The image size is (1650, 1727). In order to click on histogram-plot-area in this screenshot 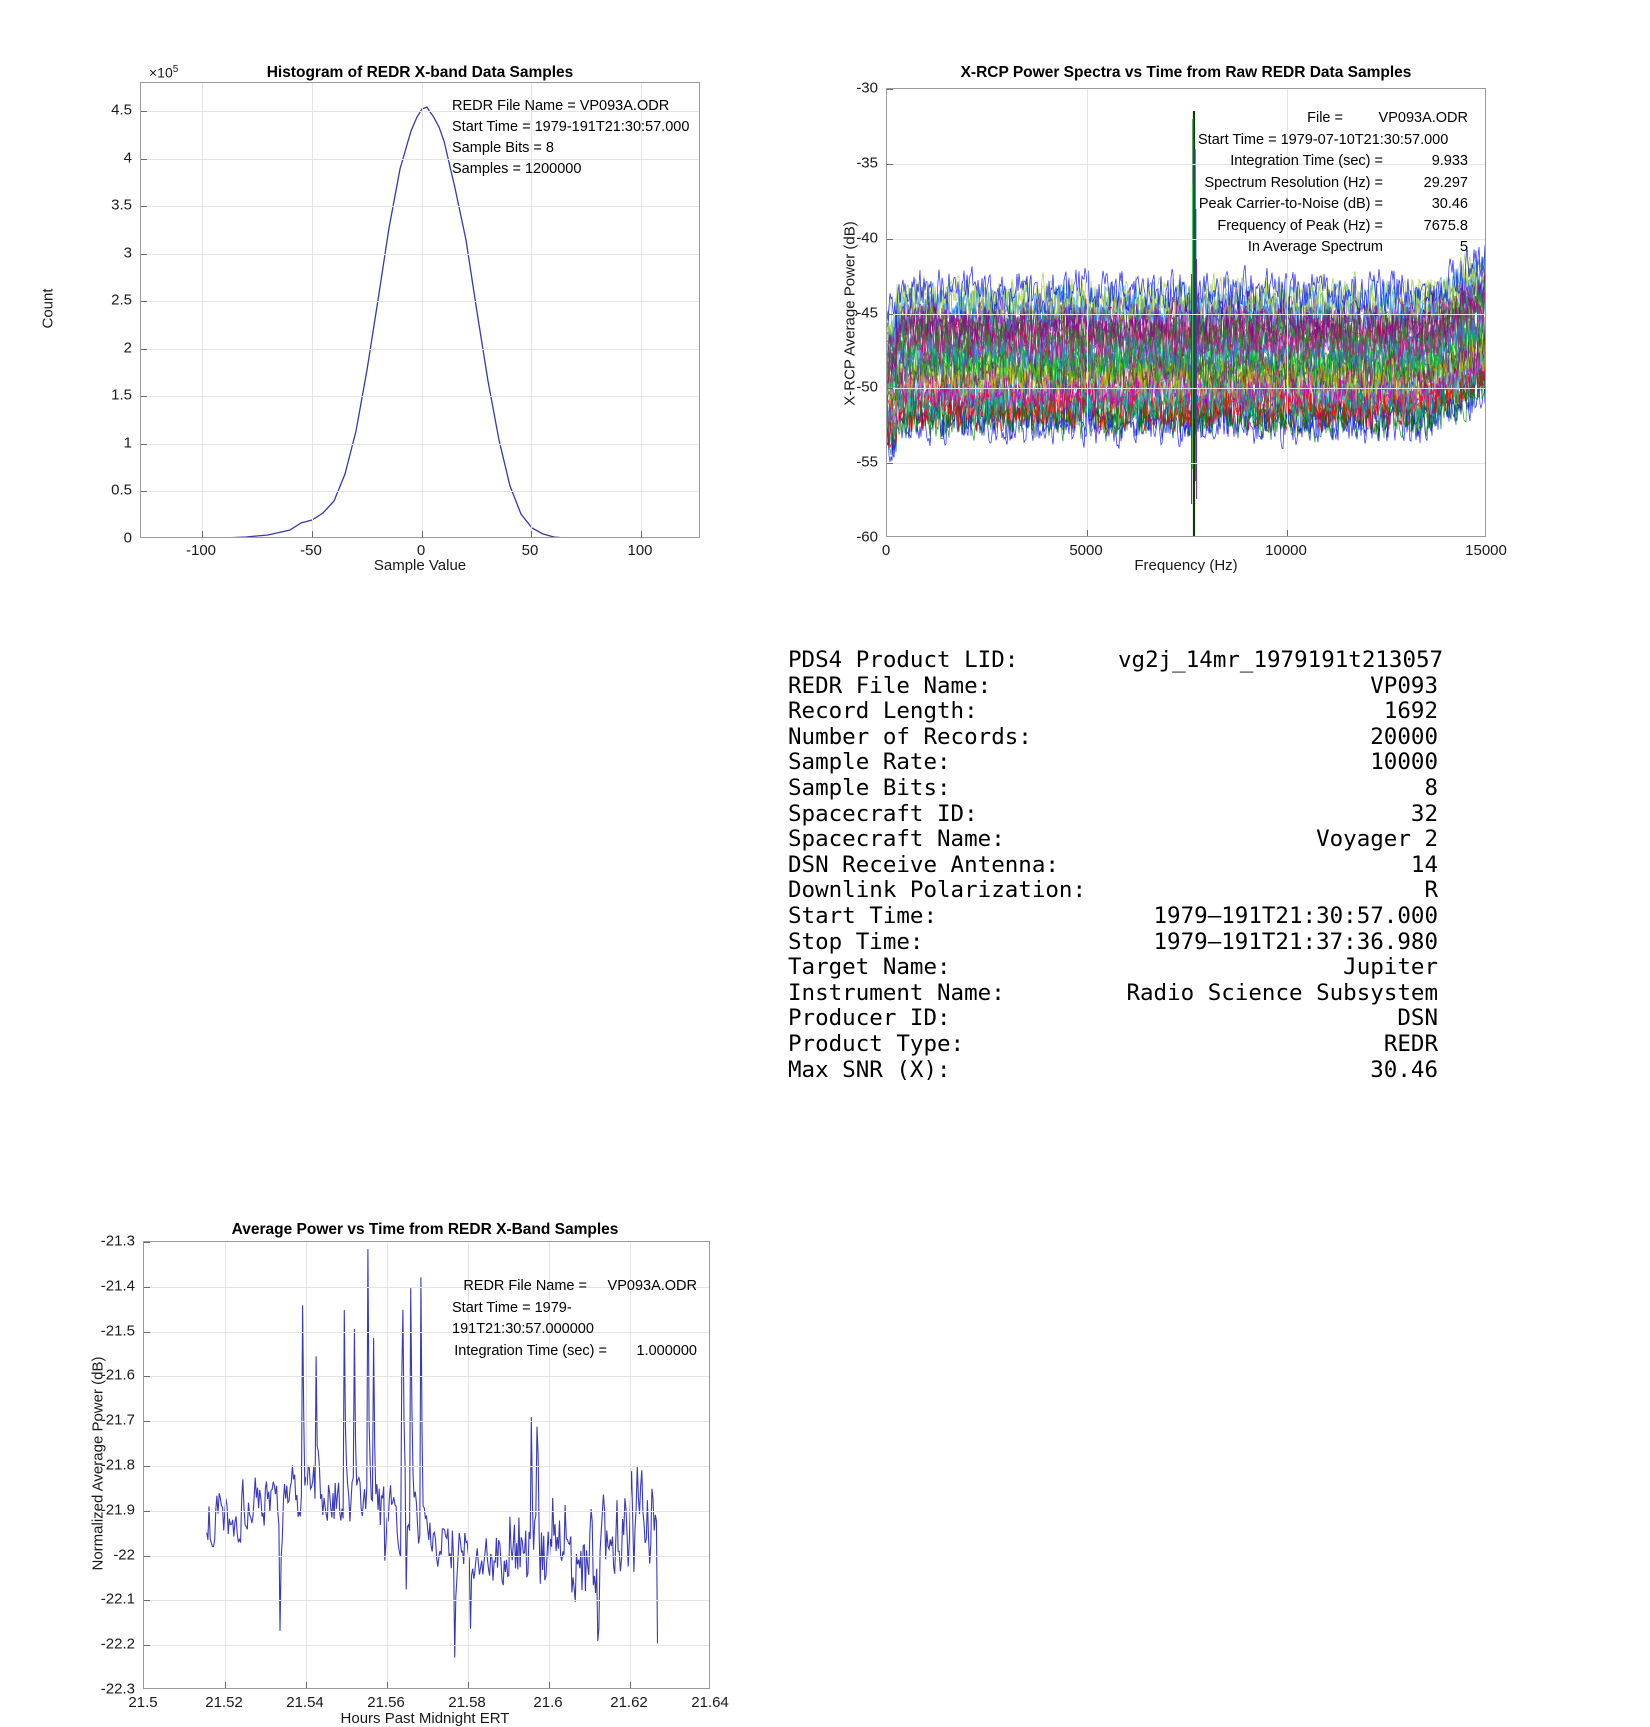, I will do `click(420, 310)`.